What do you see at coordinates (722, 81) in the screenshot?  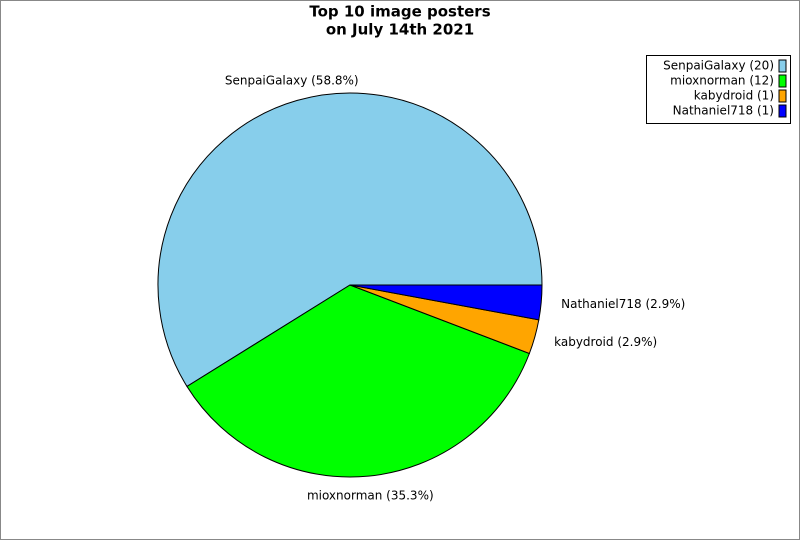 I see `legend-label: mioxnorman (12)` at bounding box center [722, 81].